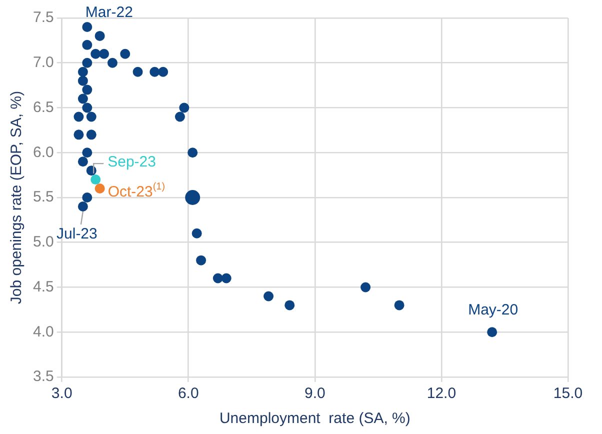  What do you see at coordinates (43, 331) in the screenshot?
I see `y-tick-label: 4.0` at bounding box center [43, 331].